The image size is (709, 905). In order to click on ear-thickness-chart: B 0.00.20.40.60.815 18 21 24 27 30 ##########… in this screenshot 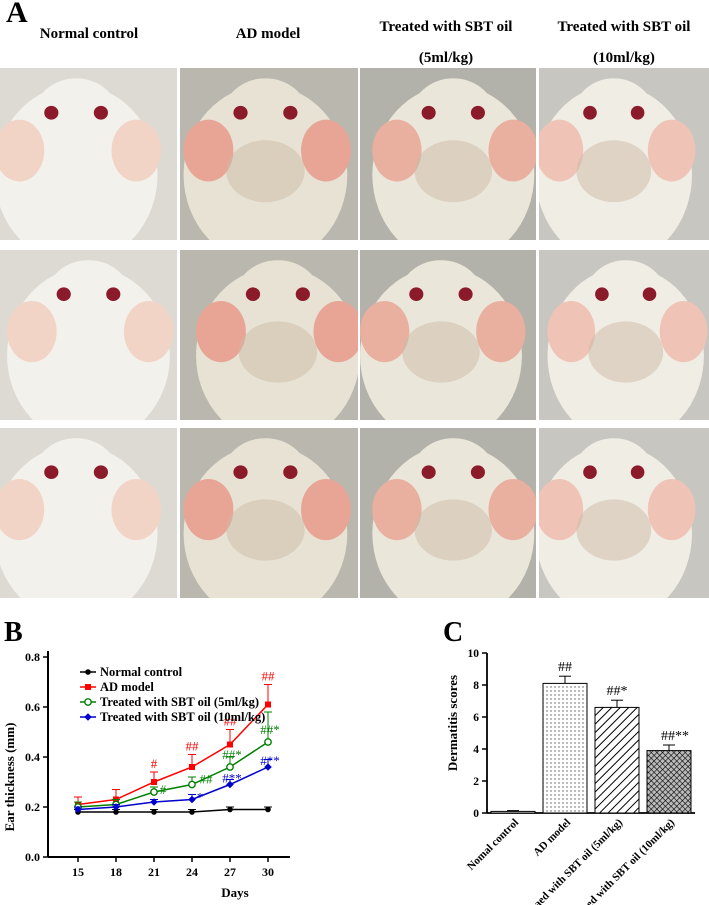, I will do `click(146, 758)`.